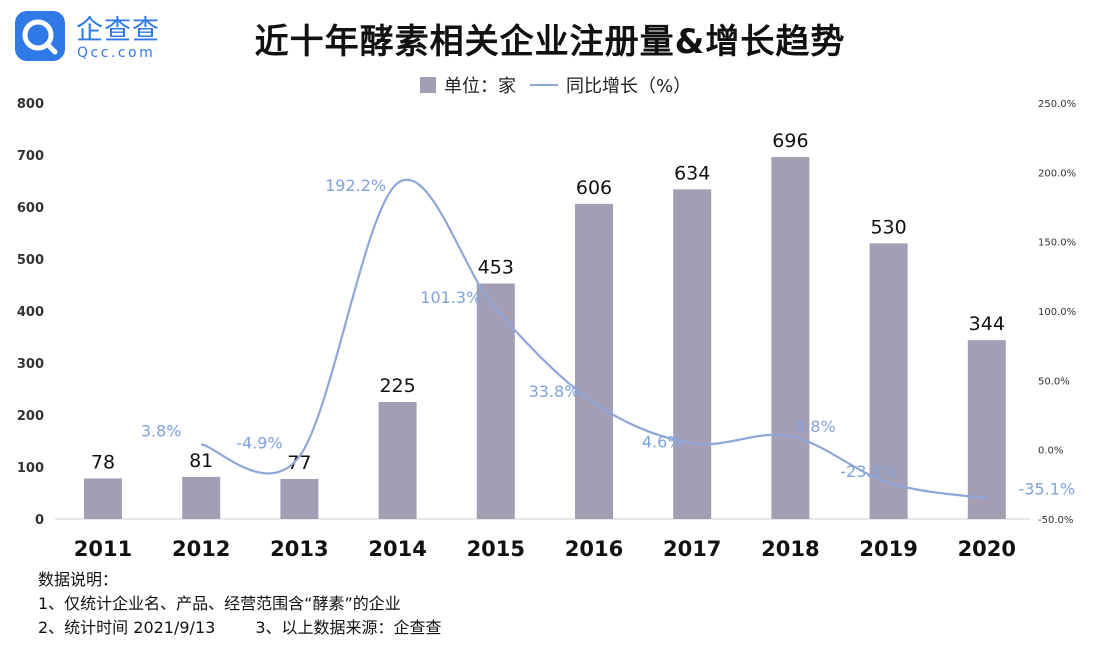 This screenshot has width=1097, height=648. I want to click on brand-sub: Qcc.com, so click(116, 53).